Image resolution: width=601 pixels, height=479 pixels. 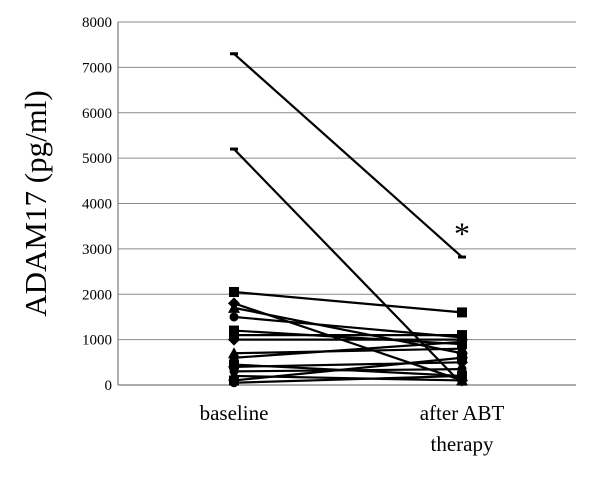 I want to click on y-tick-label: 4000, so click(x=97, y=205).